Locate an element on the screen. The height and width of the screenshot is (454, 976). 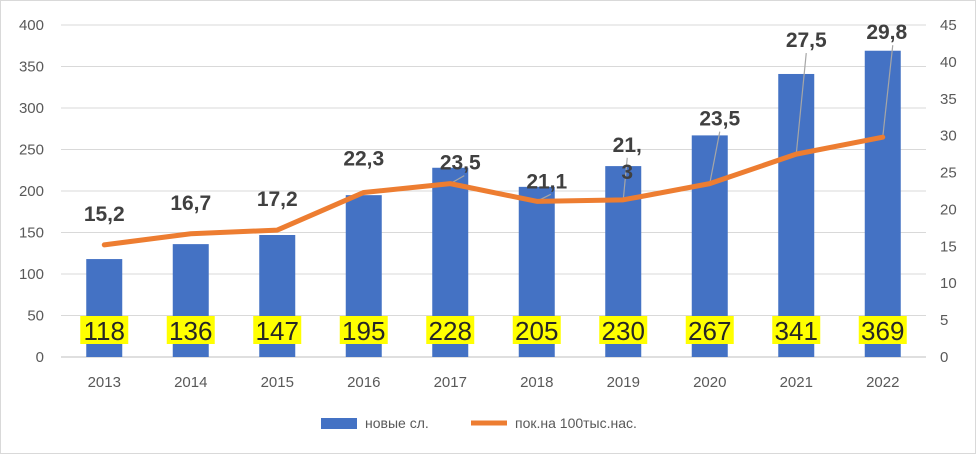
bar-data-label: 195 is located at coordinates (363, 331).